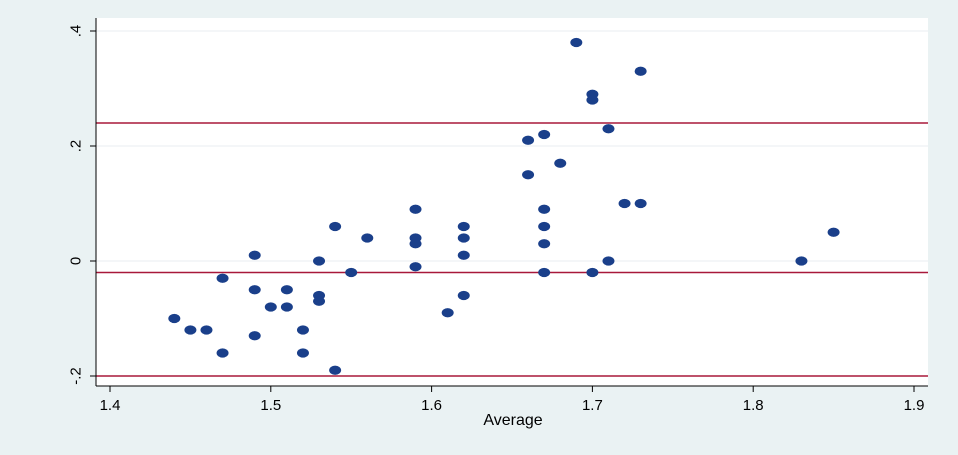 The width and height of the screenshot is (958, 455). What do you see at coordinates (512, 400) in the screenshot?
I see `x-axis-ticks: 1.4 1.5 1.6 1.7 1.8 1.9` at bounding box center [512, 400].